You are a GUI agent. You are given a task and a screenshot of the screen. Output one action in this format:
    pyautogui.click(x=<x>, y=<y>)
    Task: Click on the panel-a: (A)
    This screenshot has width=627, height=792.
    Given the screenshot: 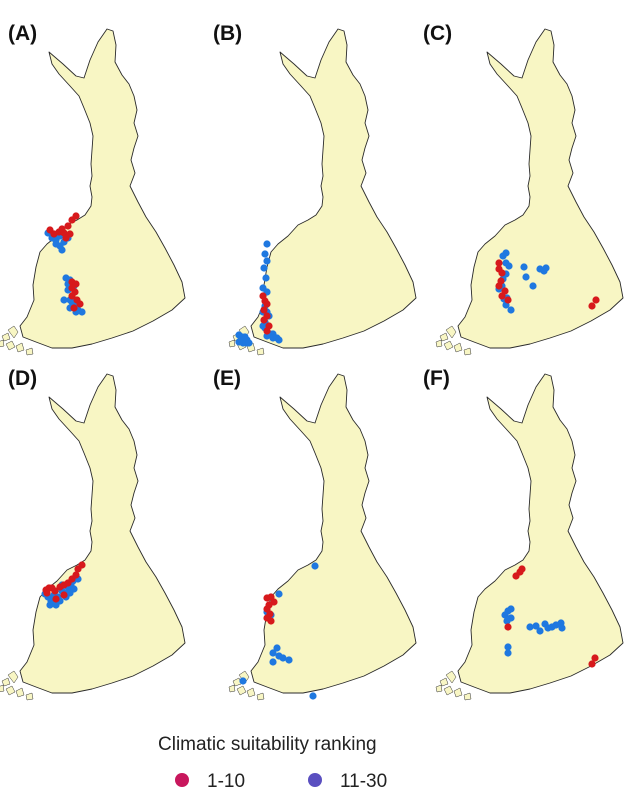 What is the action you would take?
    pyautogui.click(x=93, y=189)
    